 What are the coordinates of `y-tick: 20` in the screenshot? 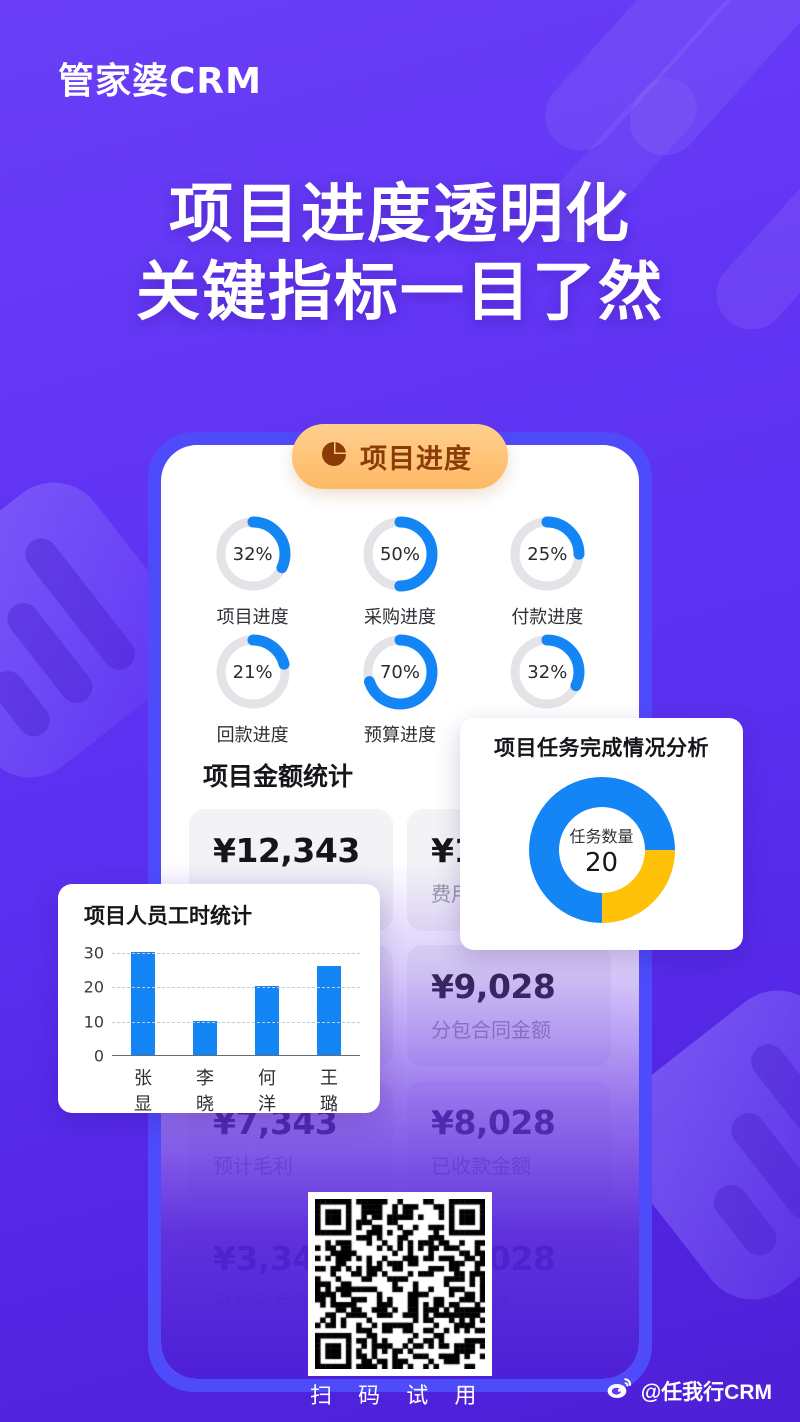 It's located at (93, 987).